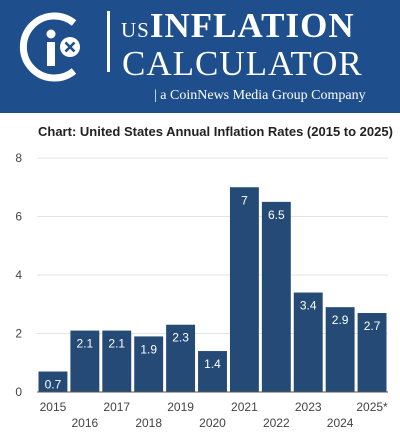 The image size is (400, 437). I want to click on x-tick-label: 2017, so click(116, 407).